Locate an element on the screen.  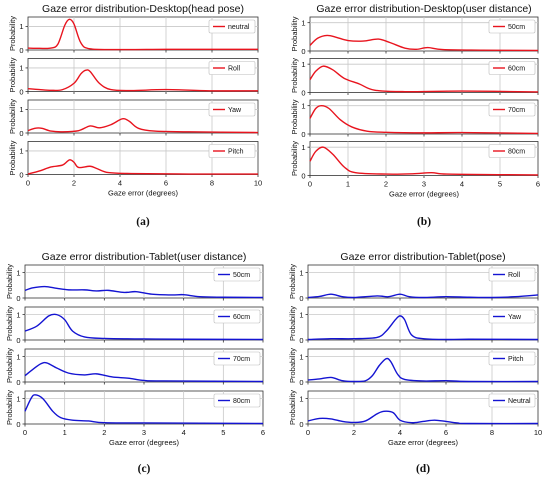
legend: Yaw is located at coordinates (232, 109).